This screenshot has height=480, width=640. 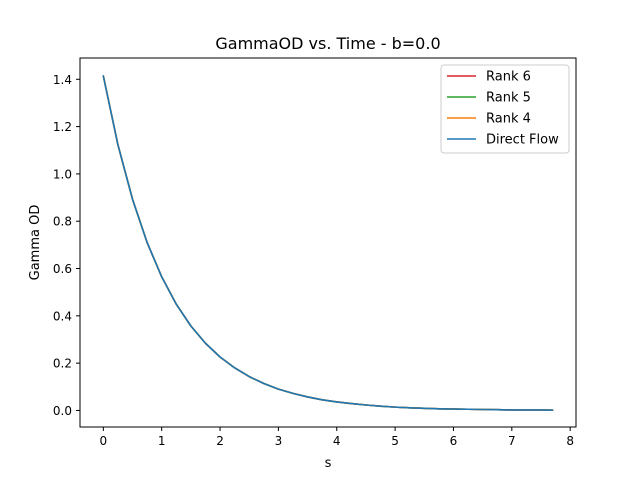 I want to click on y-tick-label: 1.0, so click(x=62, y=174).